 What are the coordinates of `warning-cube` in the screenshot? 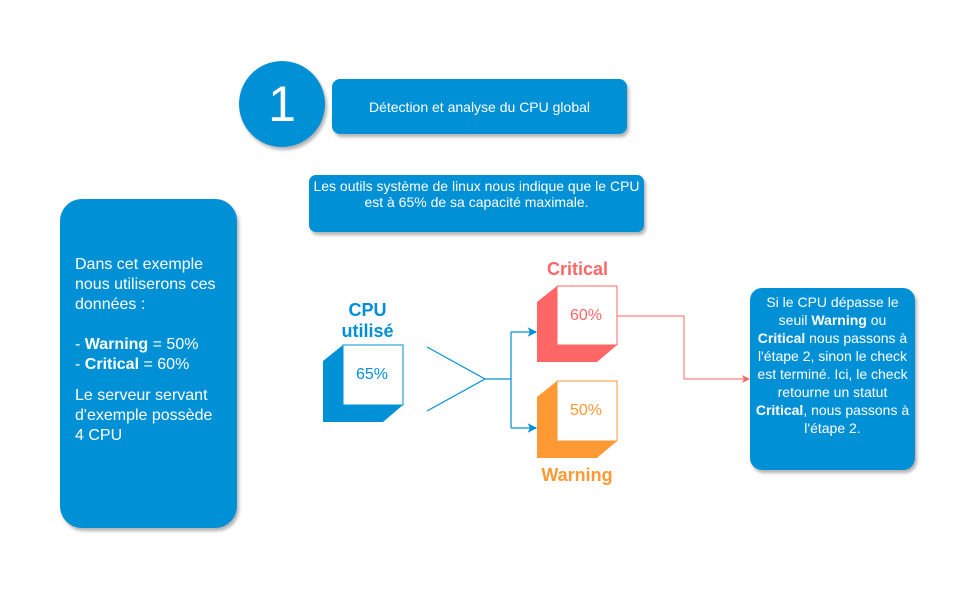 It's located at (577, 419).